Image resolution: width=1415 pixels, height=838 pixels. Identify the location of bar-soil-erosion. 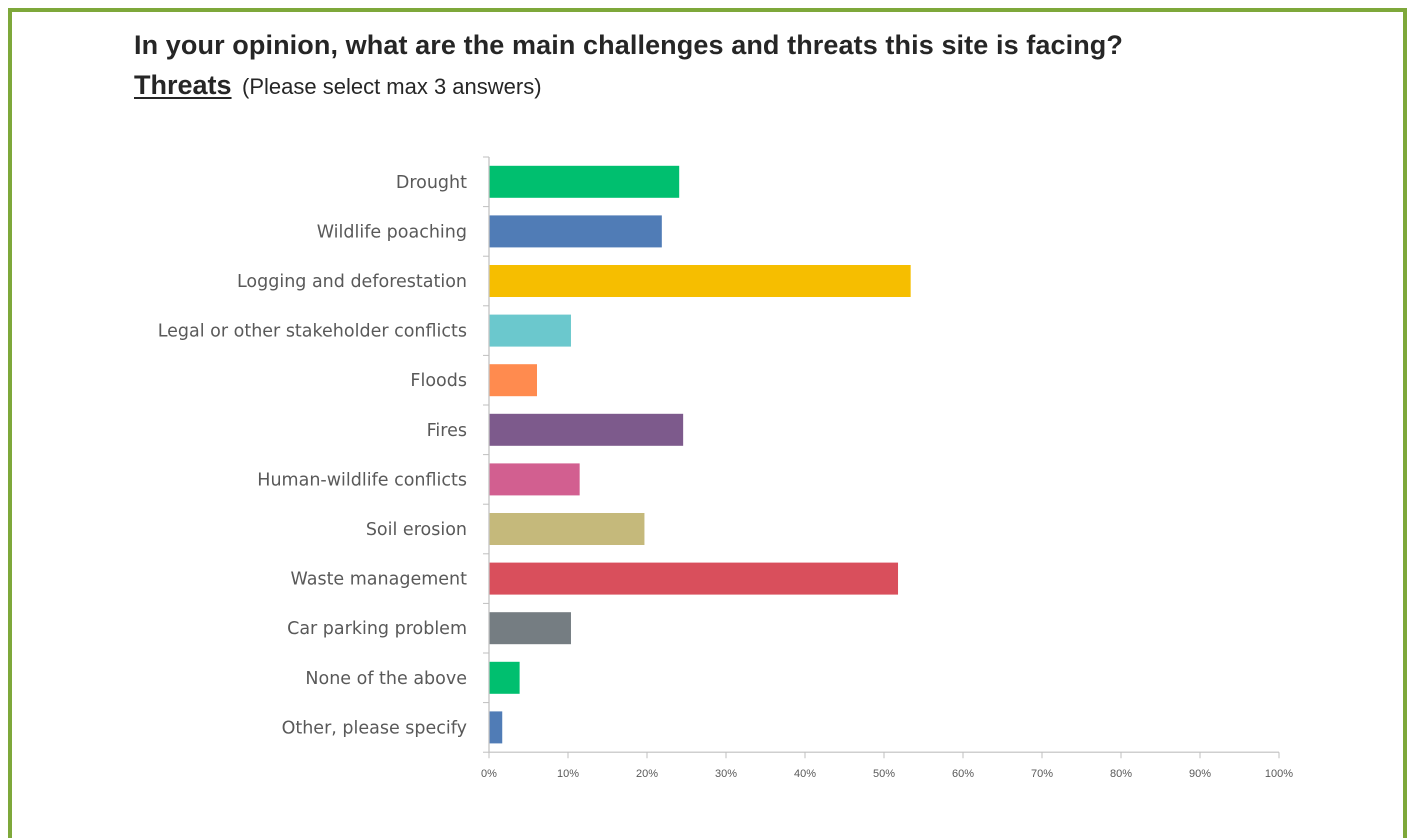
(567, 529).